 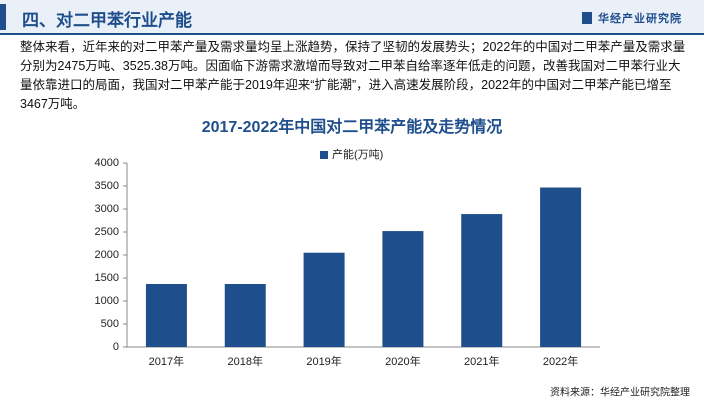 I want to click on header-title: 四、对二甲苯行业产能, so click(x=107, y=20).